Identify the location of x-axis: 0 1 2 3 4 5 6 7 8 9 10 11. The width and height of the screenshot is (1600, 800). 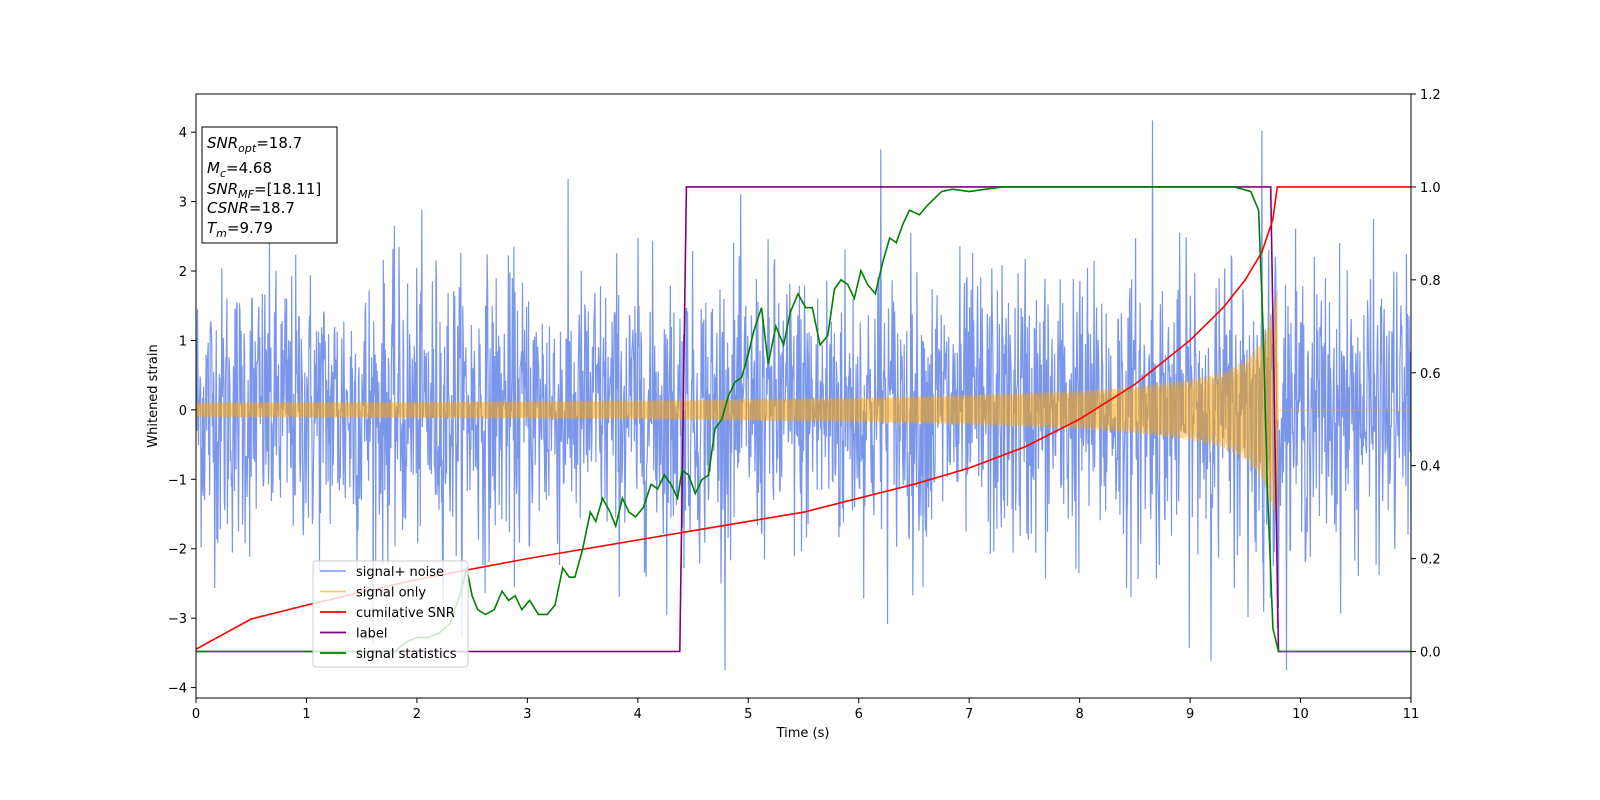
(805, 710).